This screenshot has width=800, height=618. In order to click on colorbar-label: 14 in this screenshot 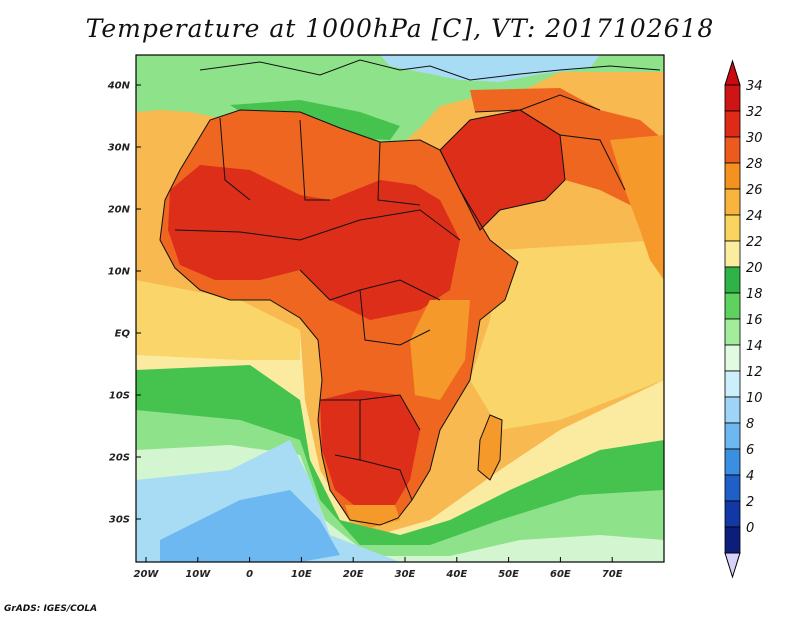, I will do `click(754, 346)`.